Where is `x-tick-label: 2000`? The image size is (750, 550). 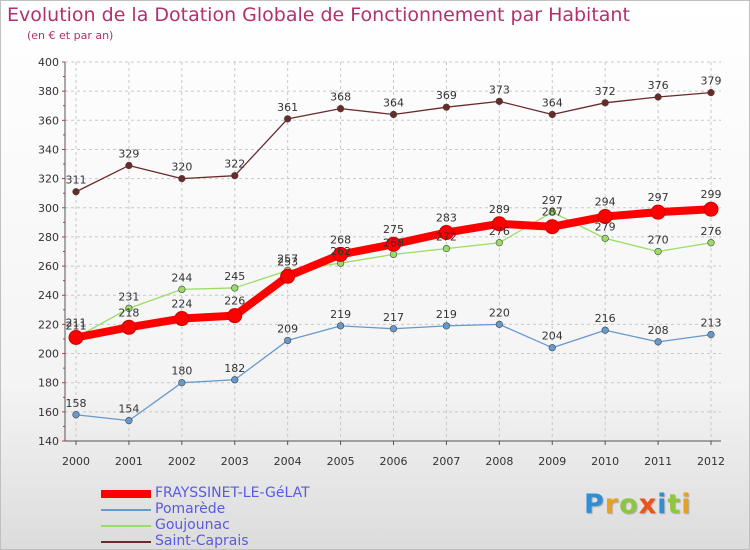 x-tick-label: 2000 is located at coordinates (76, 461).